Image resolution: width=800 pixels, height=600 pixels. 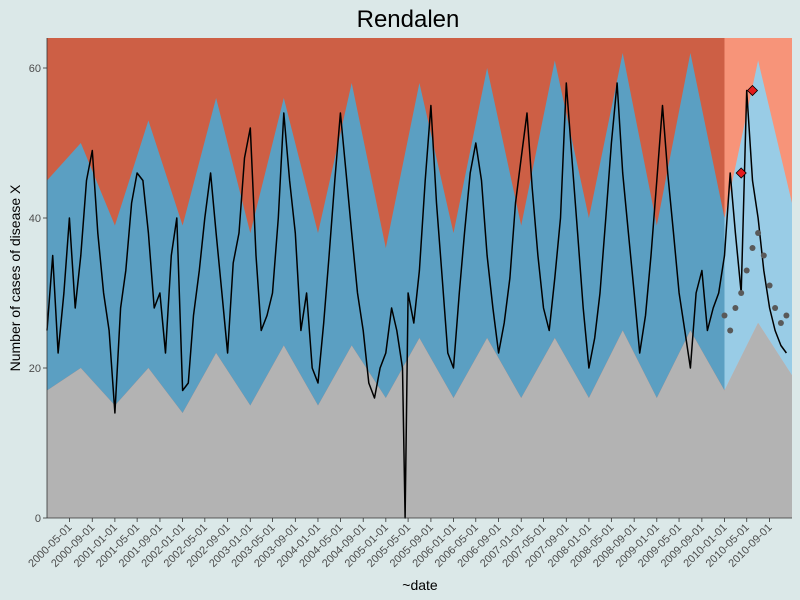 What do you see at coordinates (420, 585) in the screenshot?
I see `x-axis-label: ~date` at bounding box center [420, 585].